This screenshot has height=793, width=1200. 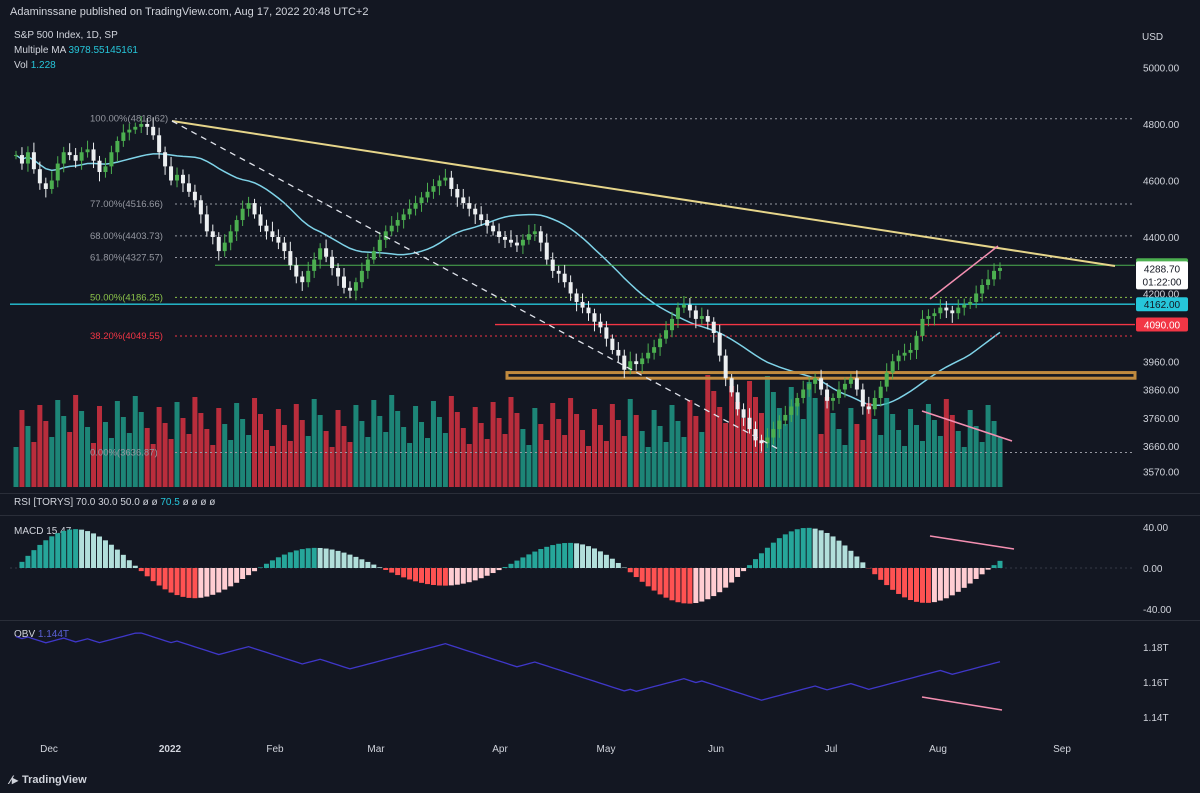 I want to click on y-tick-label: 3570.00, so click(x=1161, y=472).